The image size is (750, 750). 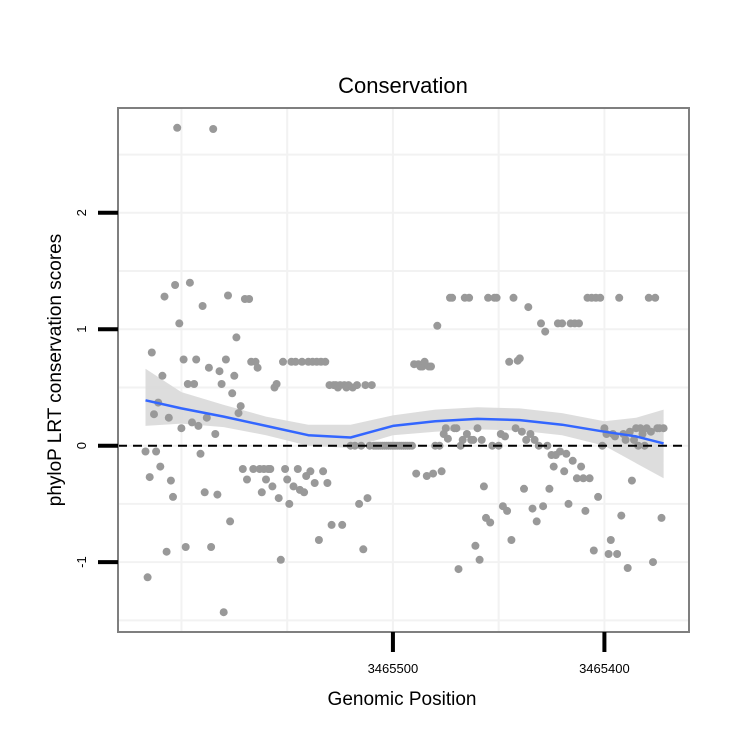 I want to click on y-axis: -1 0 1 2, so click(x=96, y=388).